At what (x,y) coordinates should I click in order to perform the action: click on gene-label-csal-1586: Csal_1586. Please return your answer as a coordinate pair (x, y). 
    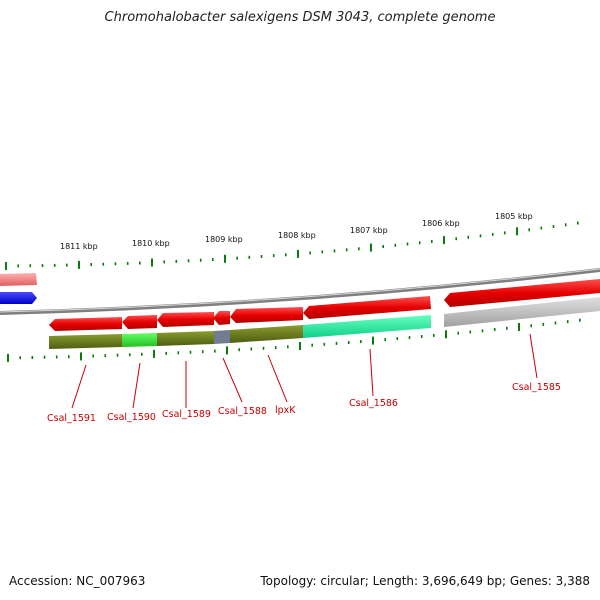
    Looking at the image, I should click on (373, 403).